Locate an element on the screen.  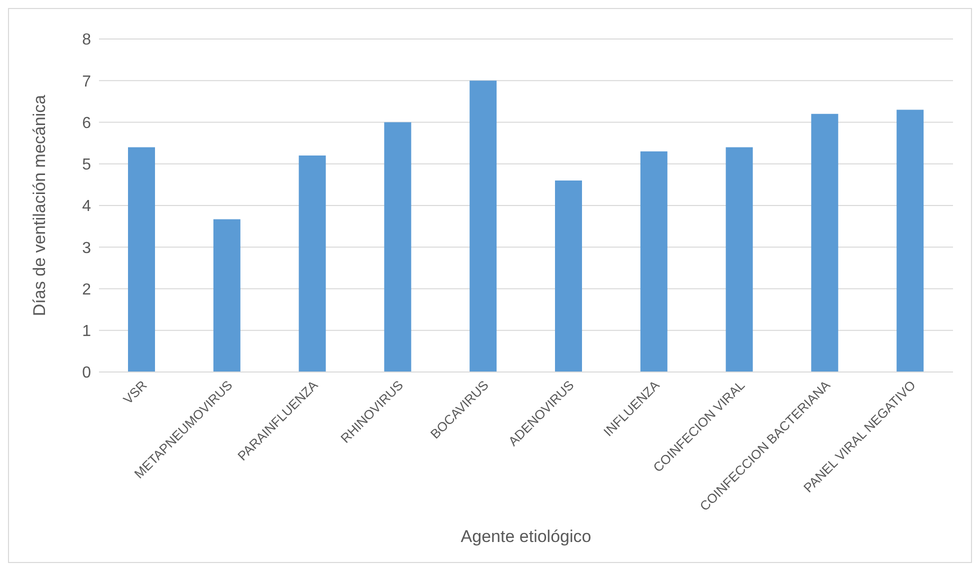
y-tick-label: 7 is located at coordinates (87, 81).